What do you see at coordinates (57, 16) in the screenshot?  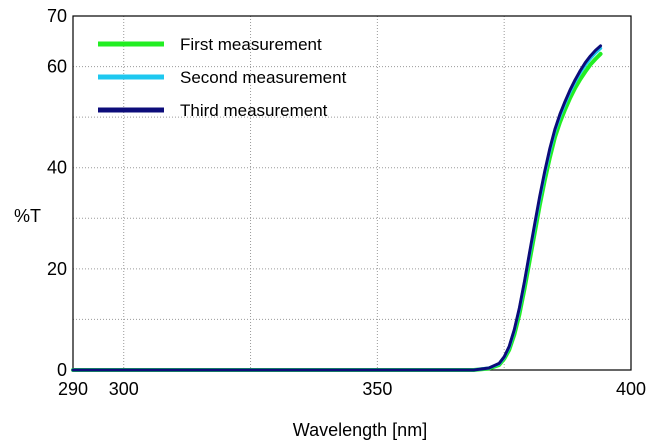 I see `y-tick-label: 70` at bounding box center [57, 16].